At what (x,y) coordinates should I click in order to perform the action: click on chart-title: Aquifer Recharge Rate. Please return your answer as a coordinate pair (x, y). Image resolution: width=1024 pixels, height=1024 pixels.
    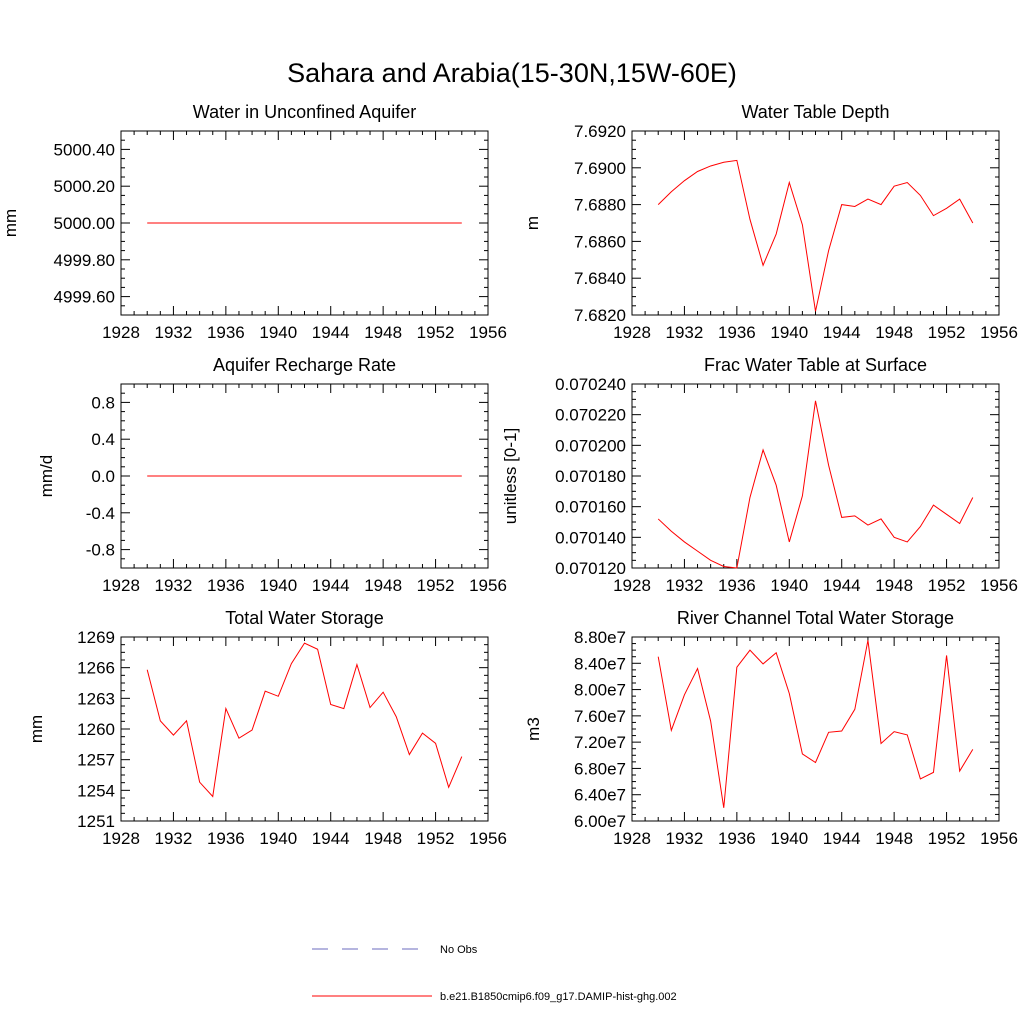
    Looking at the image, I should click on (304, 365).